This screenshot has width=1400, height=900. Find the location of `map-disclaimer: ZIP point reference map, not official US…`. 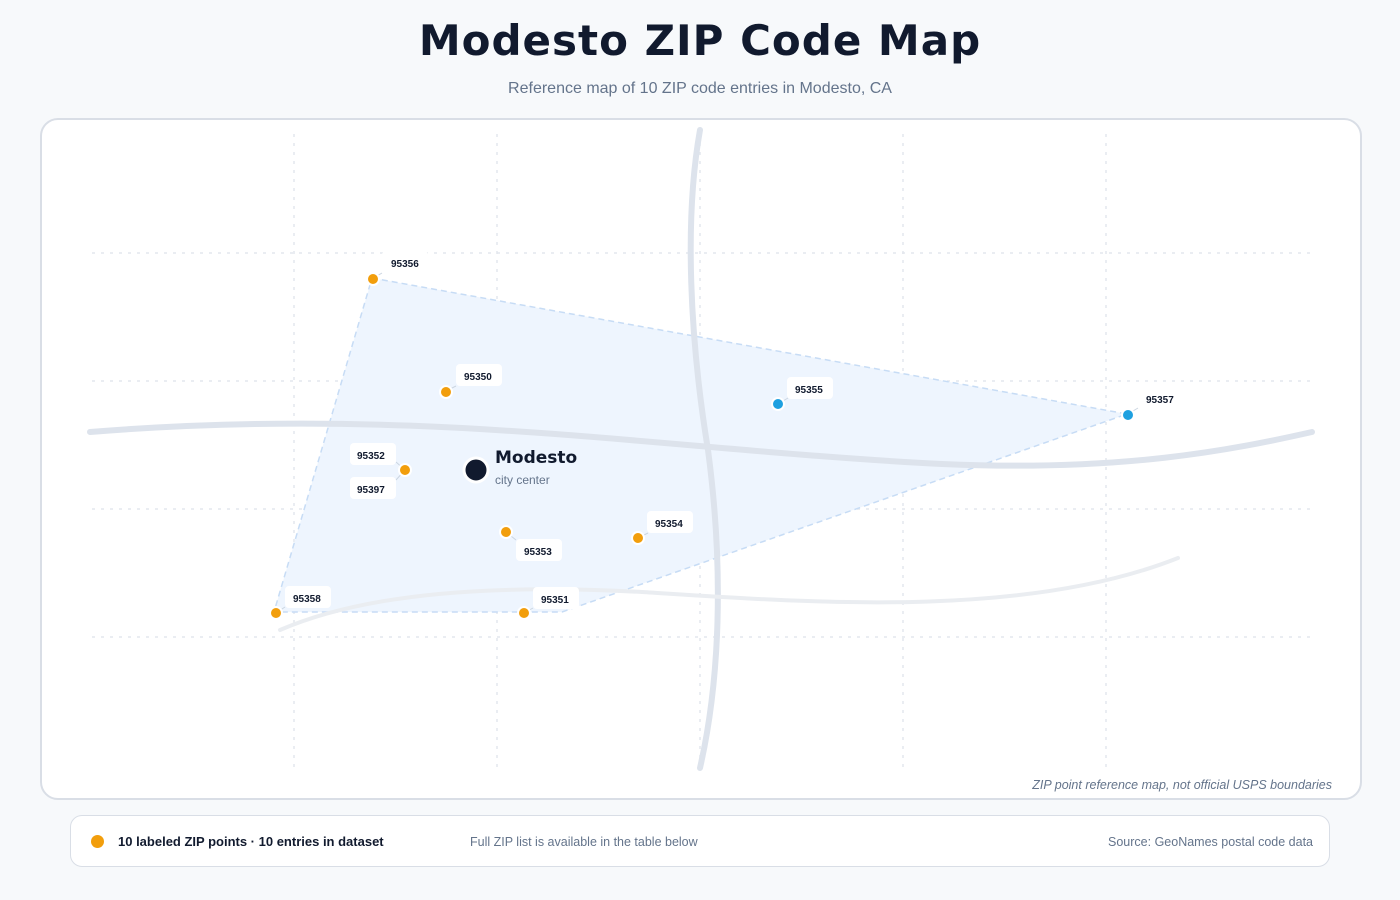

map-disclaimer: ZIP point reference map, not official US… is located at coordinates (1182, 785).